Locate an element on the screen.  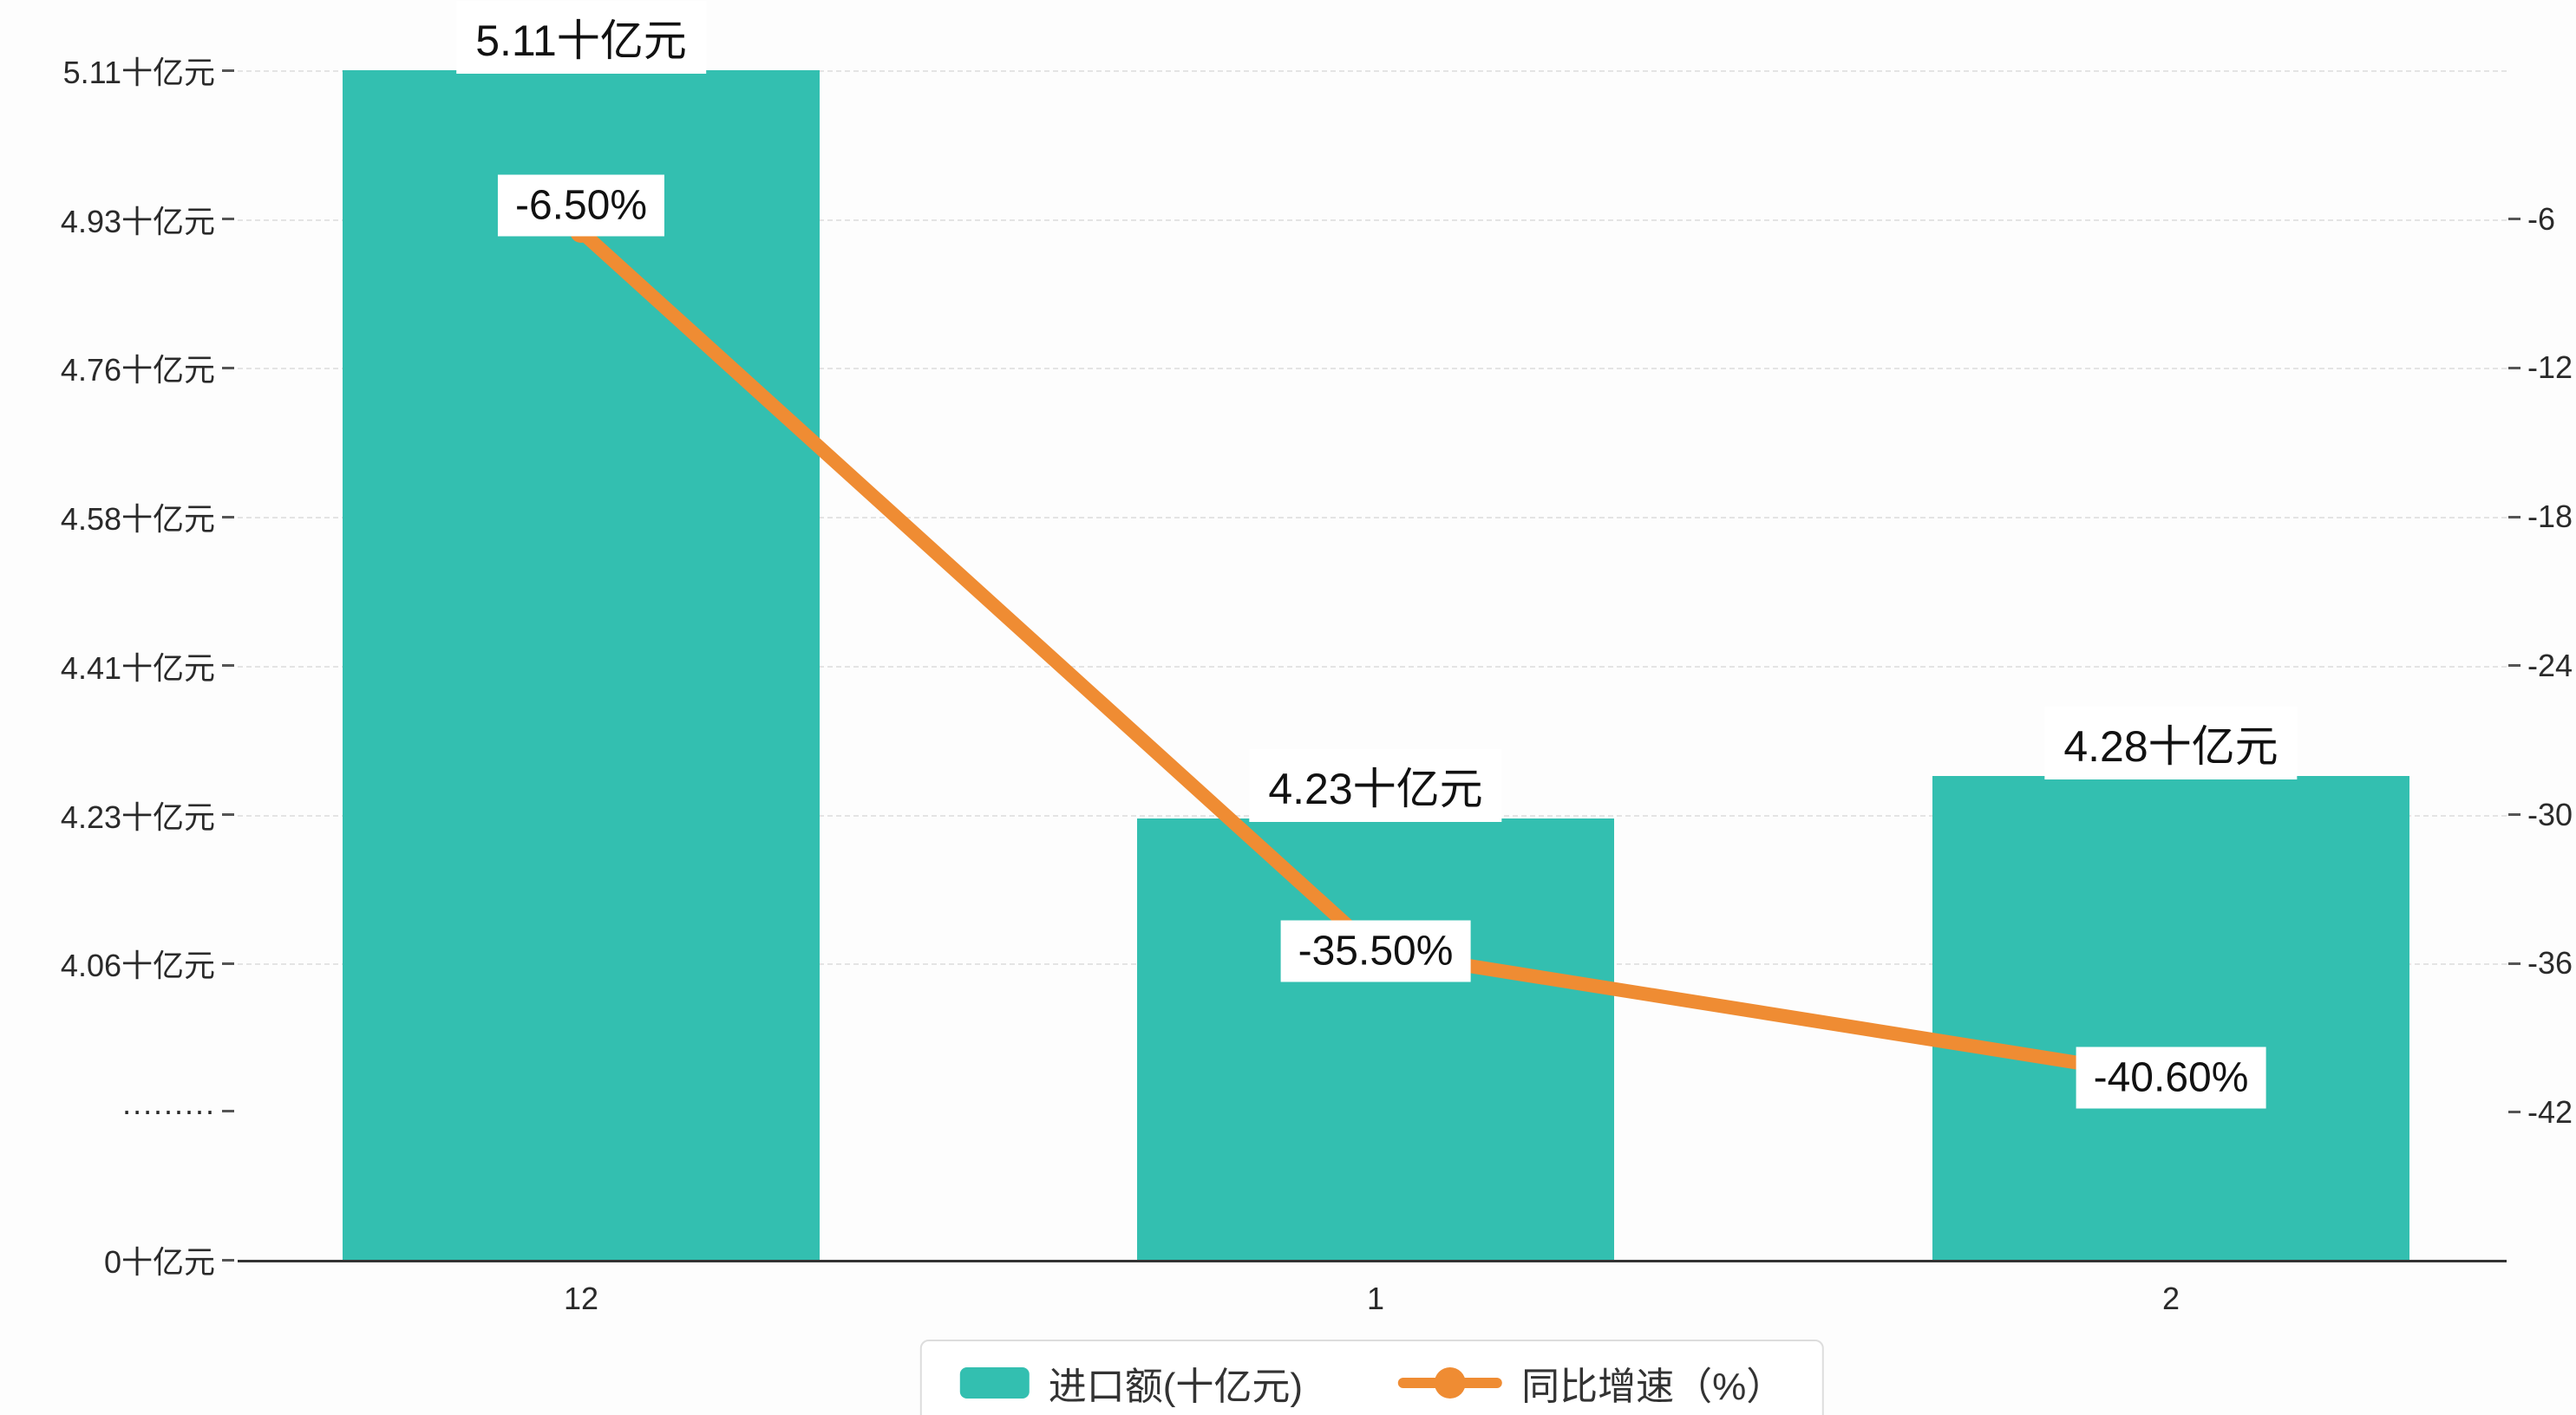
legend-line-swatch-icon is located at coordinates (1450, 1382).